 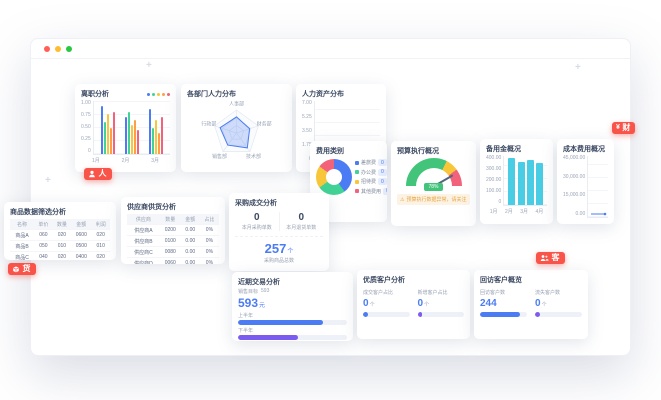 What do you see at coordinates (378, 293) in the screenshot?
I see `stat-label: 成交客户占比` at bounding box center [378, 293].